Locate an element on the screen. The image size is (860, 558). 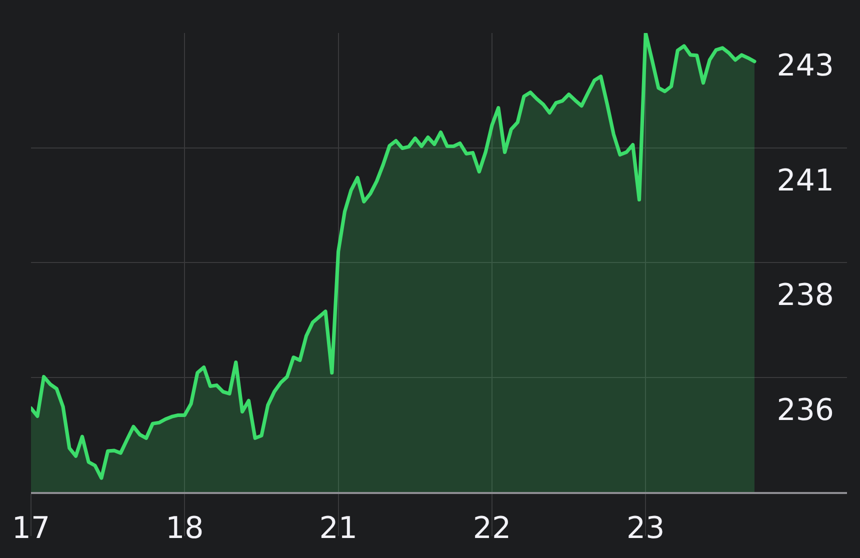
y-tick-label: 243 is located at coordinates (805, 66).